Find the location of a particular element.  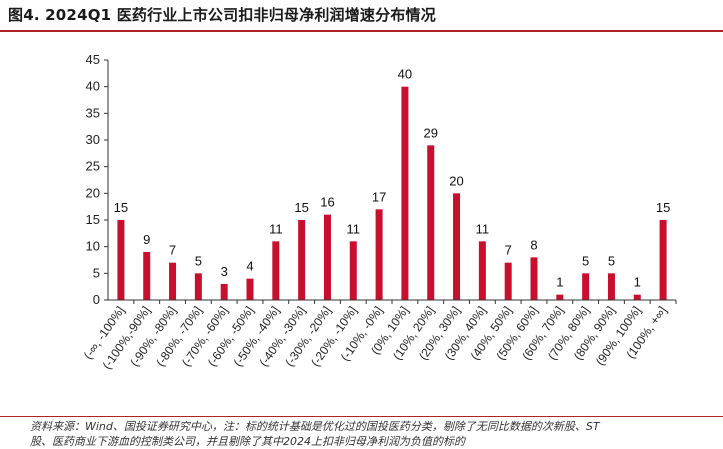

footer-divider is located at coordinates (361, 416).